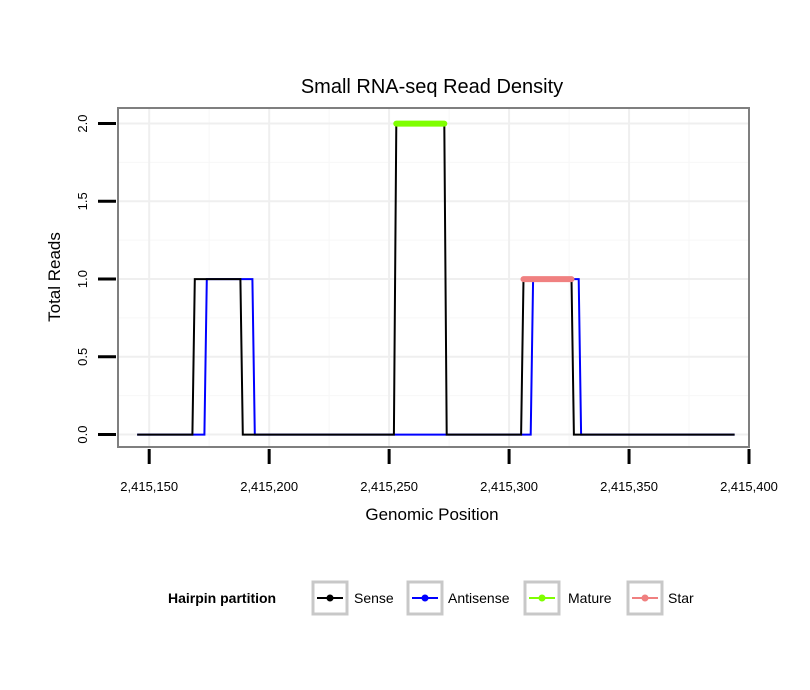 The height and width of the screenshot is (690, 810). I want to click on y-tick-label: 1.5, so click(82, 201).